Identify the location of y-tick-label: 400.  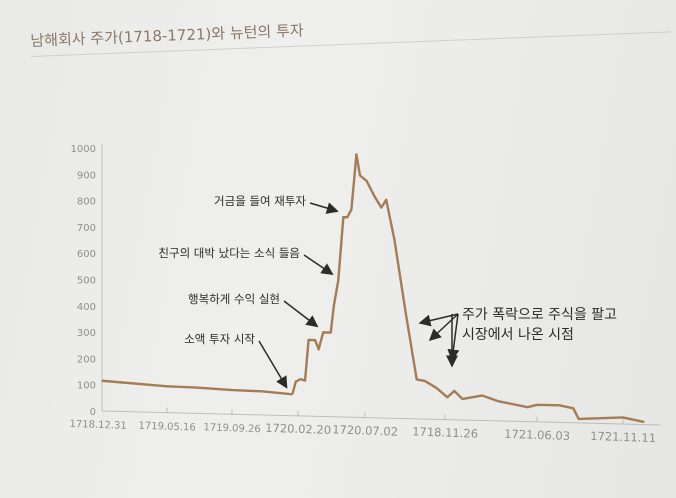
(86, 307).